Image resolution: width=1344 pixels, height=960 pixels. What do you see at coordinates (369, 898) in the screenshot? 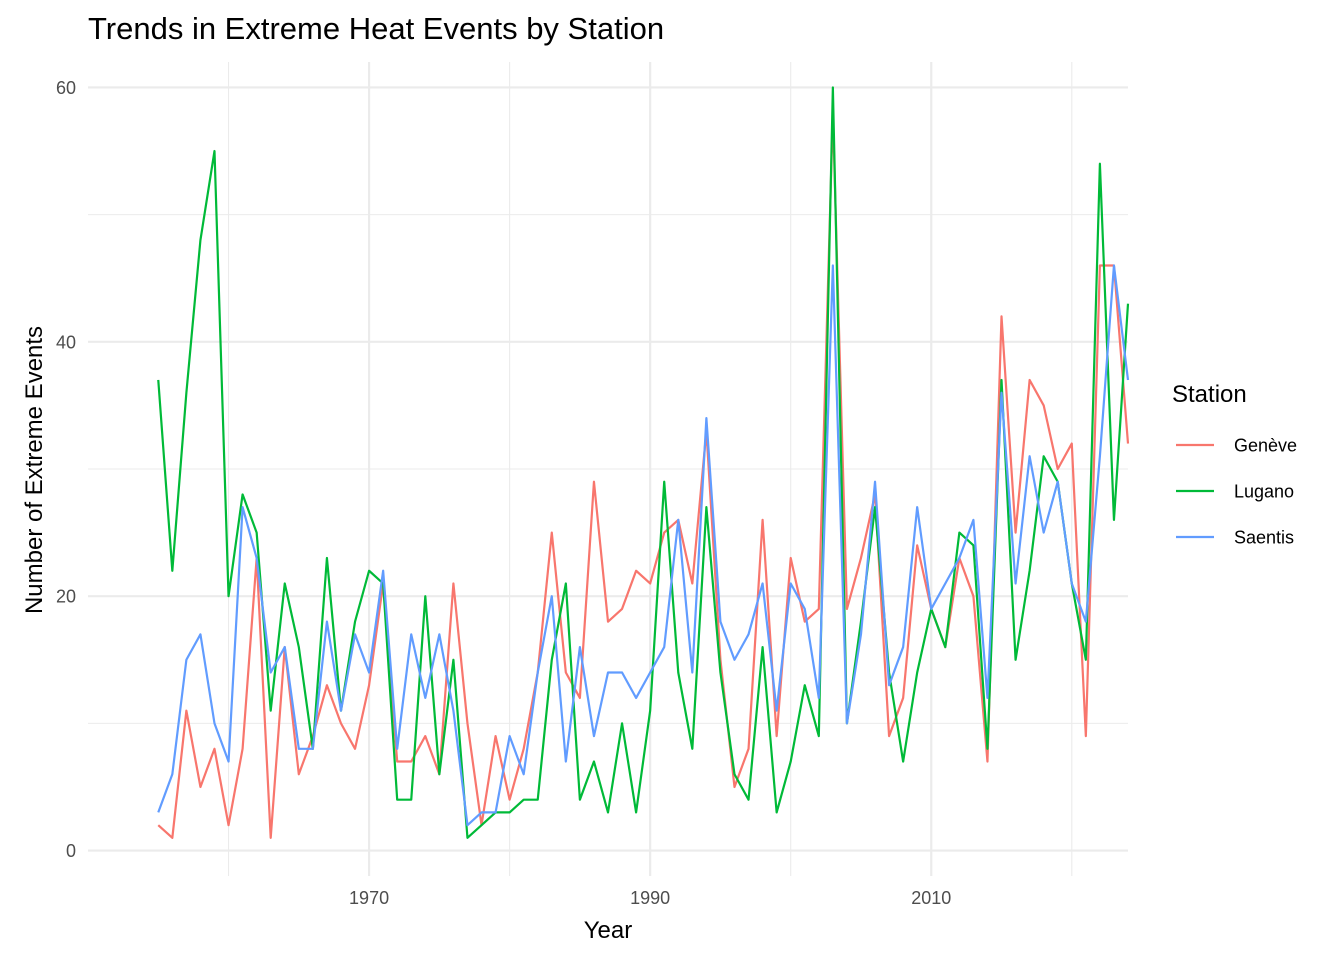
I see `x-tick-label: 1970` at bounding box center [369, 898].